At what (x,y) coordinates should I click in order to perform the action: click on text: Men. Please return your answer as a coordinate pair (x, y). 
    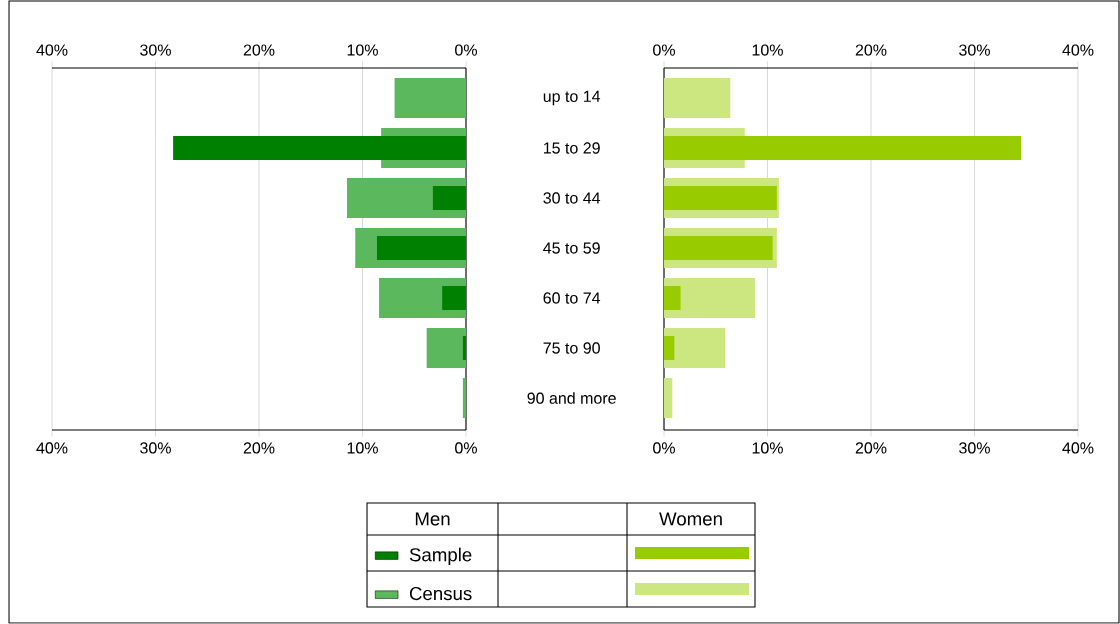
    Looking at the image, I should click on (432, 519).